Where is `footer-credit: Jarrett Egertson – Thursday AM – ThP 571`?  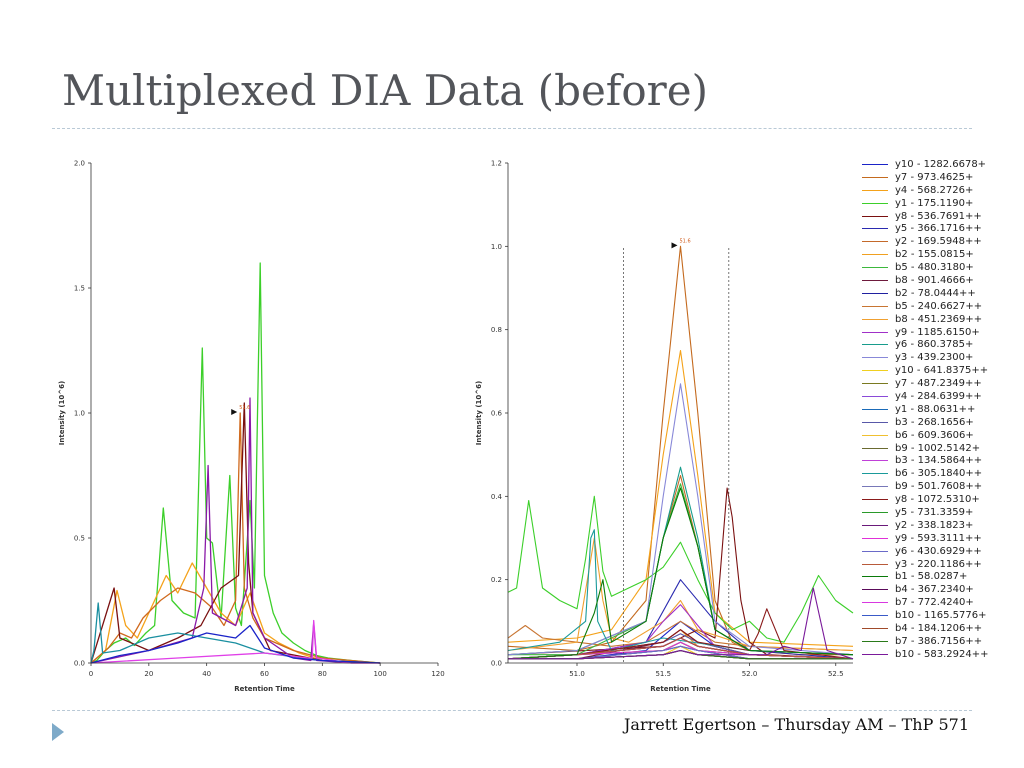
footer-credit: Jarrett Egertson – Thursday AM – ThP 571 is located at coordinates (796, 724).